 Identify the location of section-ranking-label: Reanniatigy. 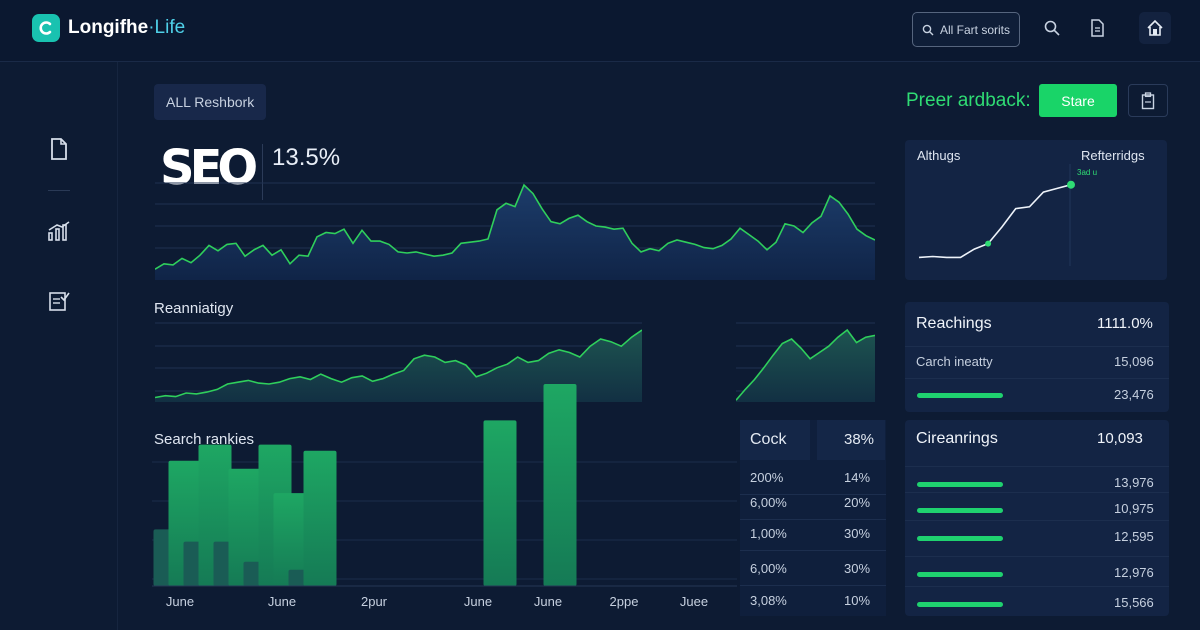
(194, 308).